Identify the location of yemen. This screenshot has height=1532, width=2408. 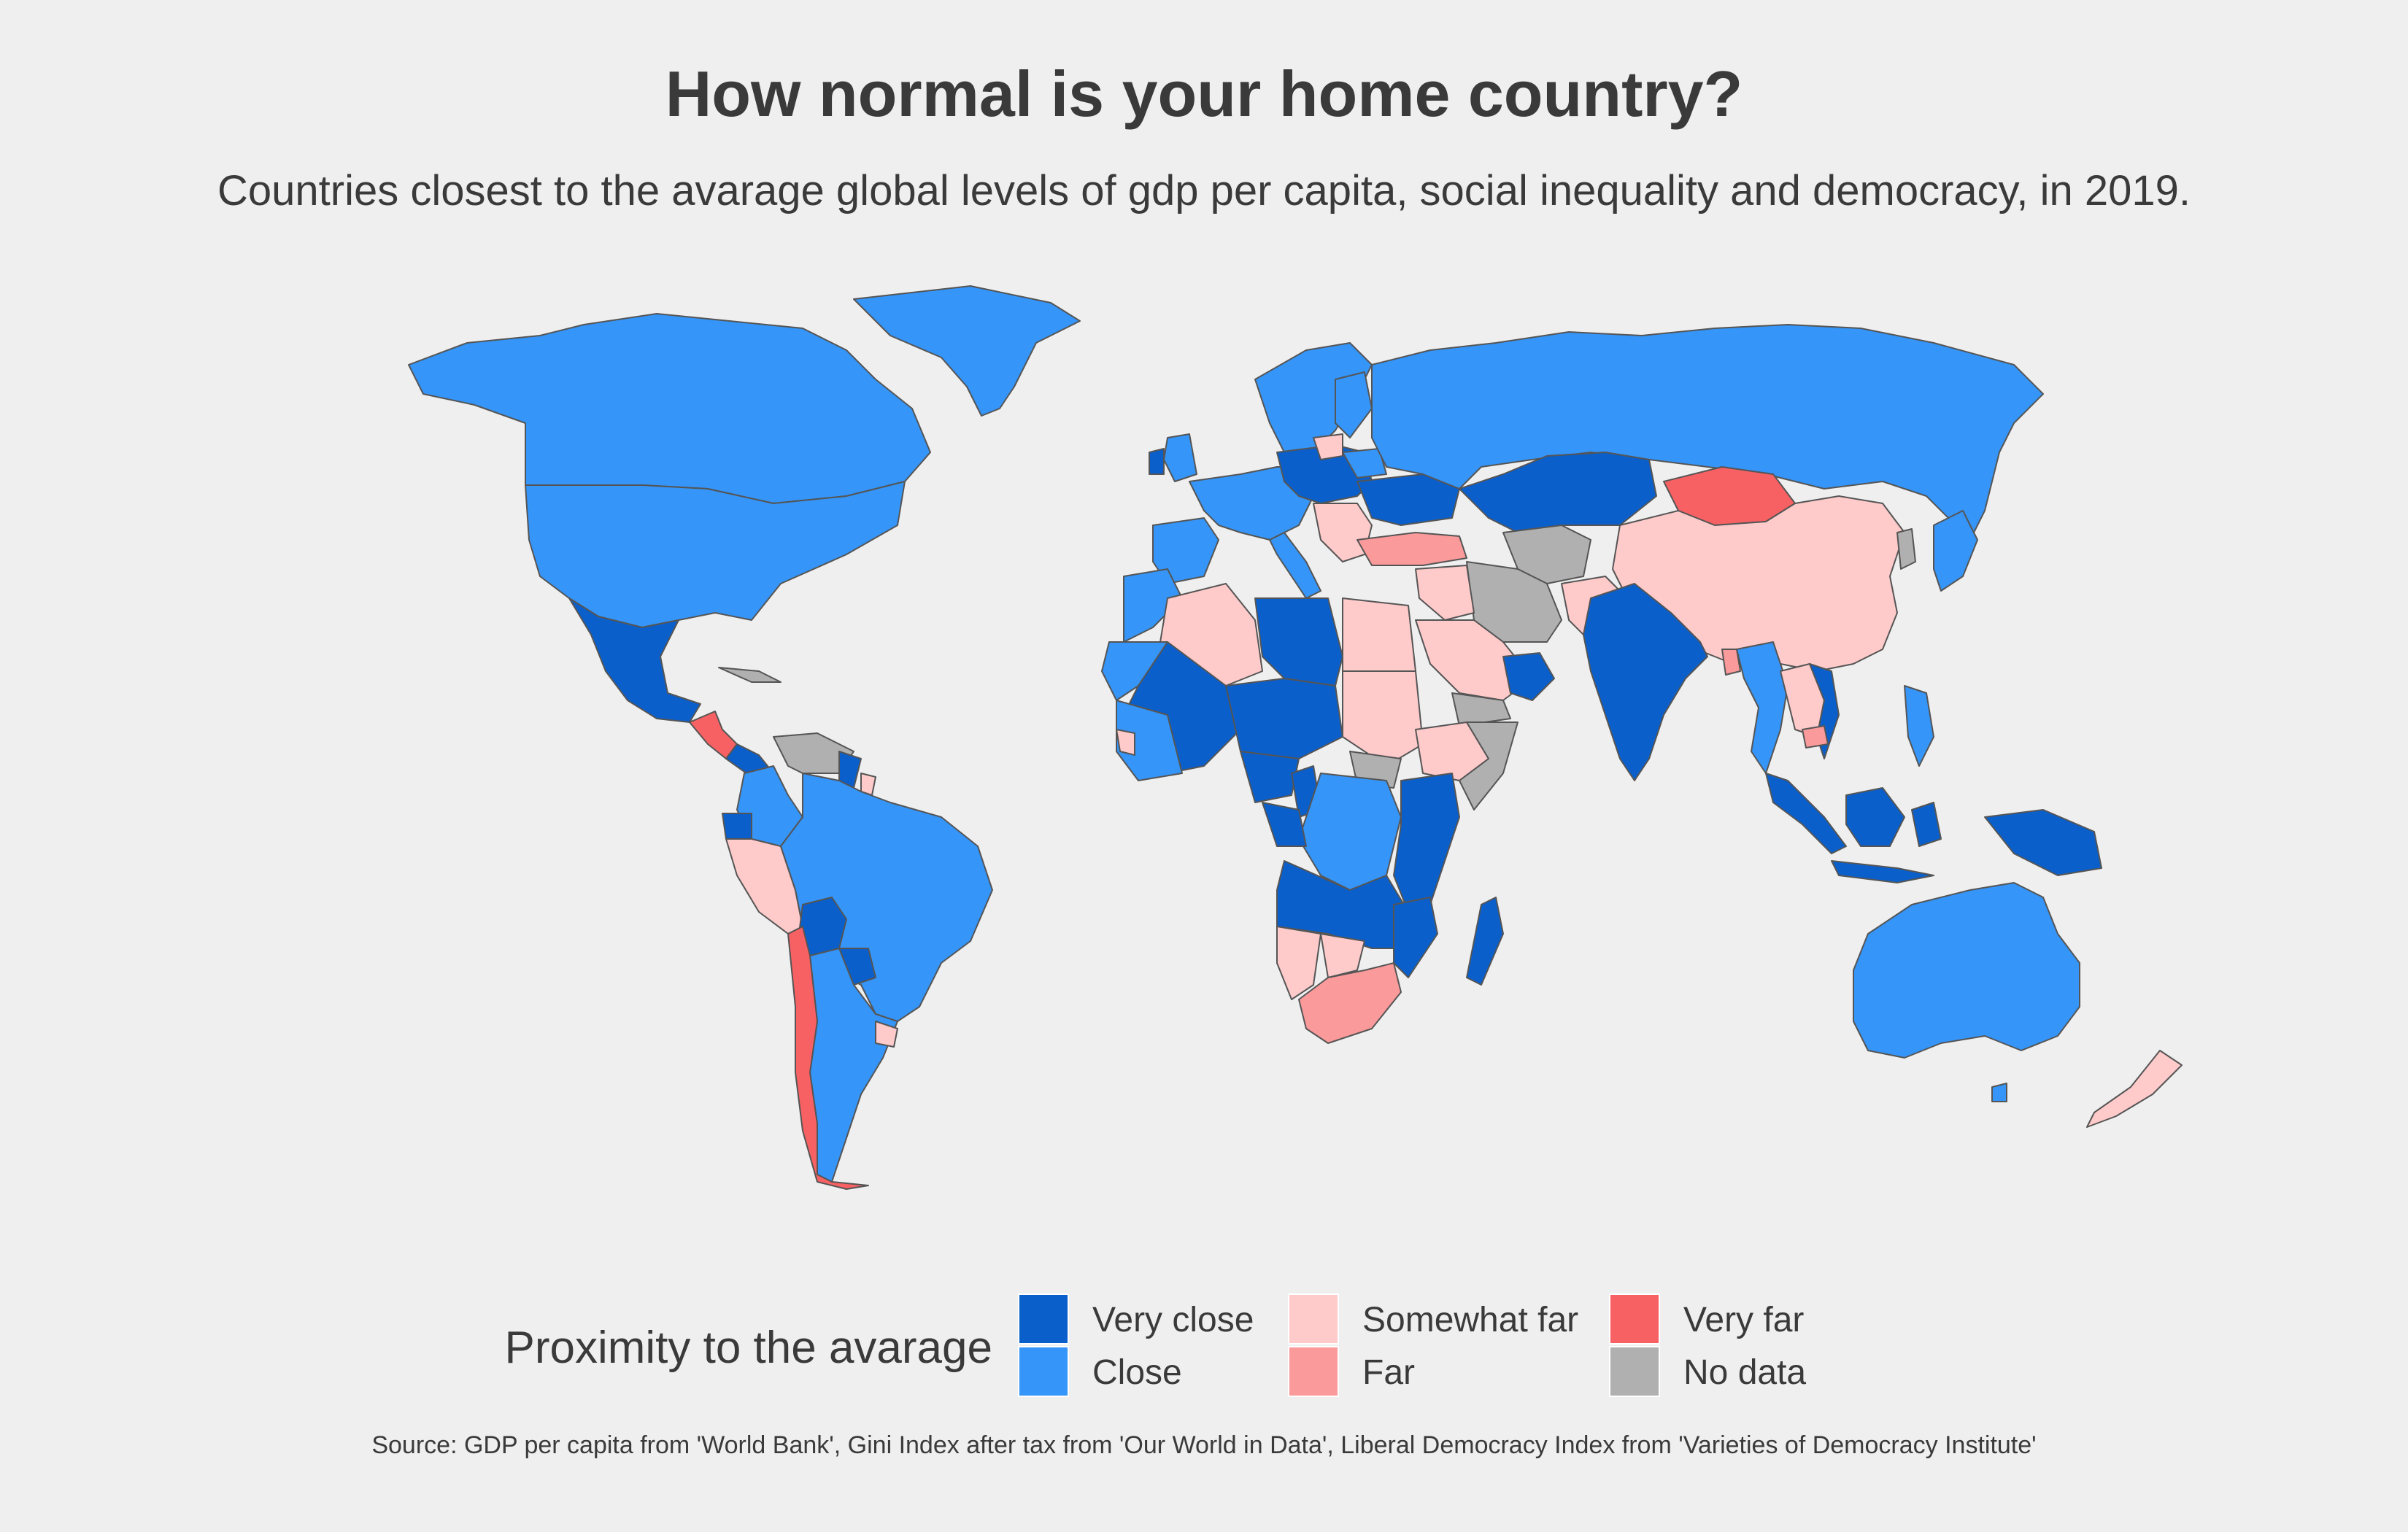
(1481, 710).